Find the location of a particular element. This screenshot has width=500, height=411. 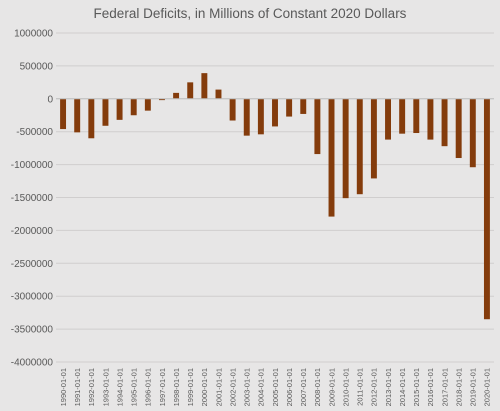

y-tick-label: -2500000 is located at coordinates (32, 264).